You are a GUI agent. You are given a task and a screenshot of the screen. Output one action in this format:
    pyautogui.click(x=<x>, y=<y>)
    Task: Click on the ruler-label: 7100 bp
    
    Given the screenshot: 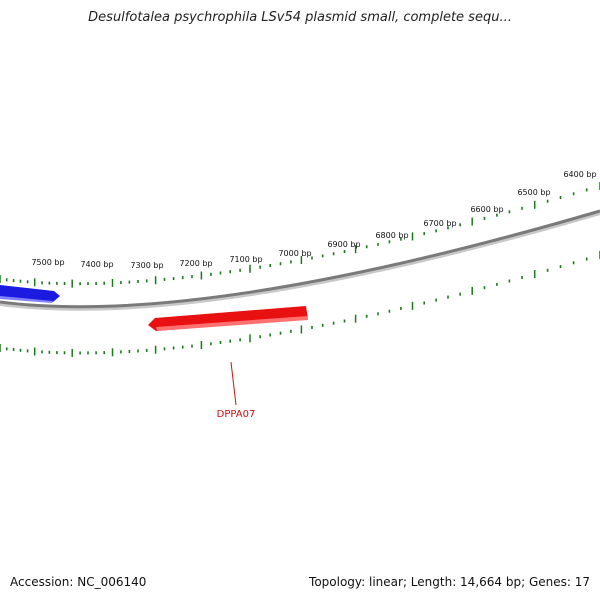 What is the action you would take?
    pyautogui.click(x=245, y=259)
    